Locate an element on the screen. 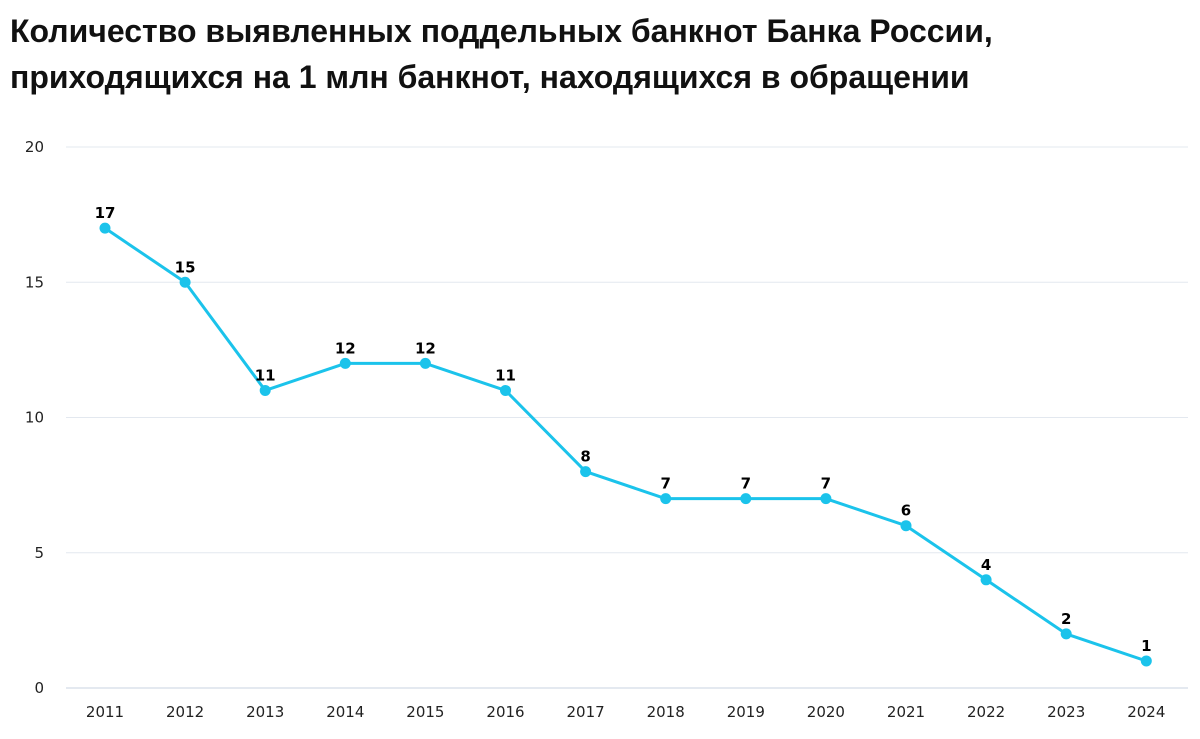 This screenshot has width=1200, height=739. y-axis: 0 5 10 15 20 is located at coordinates (34, 417).